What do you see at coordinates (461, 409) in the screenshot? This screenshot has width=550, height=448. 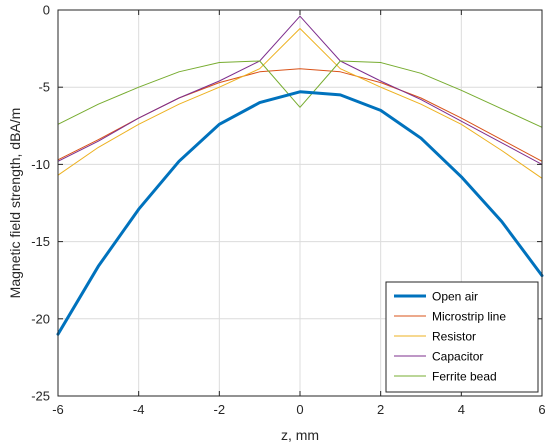 I see `x-tick-label: 4` at bounding box center [461, 409].